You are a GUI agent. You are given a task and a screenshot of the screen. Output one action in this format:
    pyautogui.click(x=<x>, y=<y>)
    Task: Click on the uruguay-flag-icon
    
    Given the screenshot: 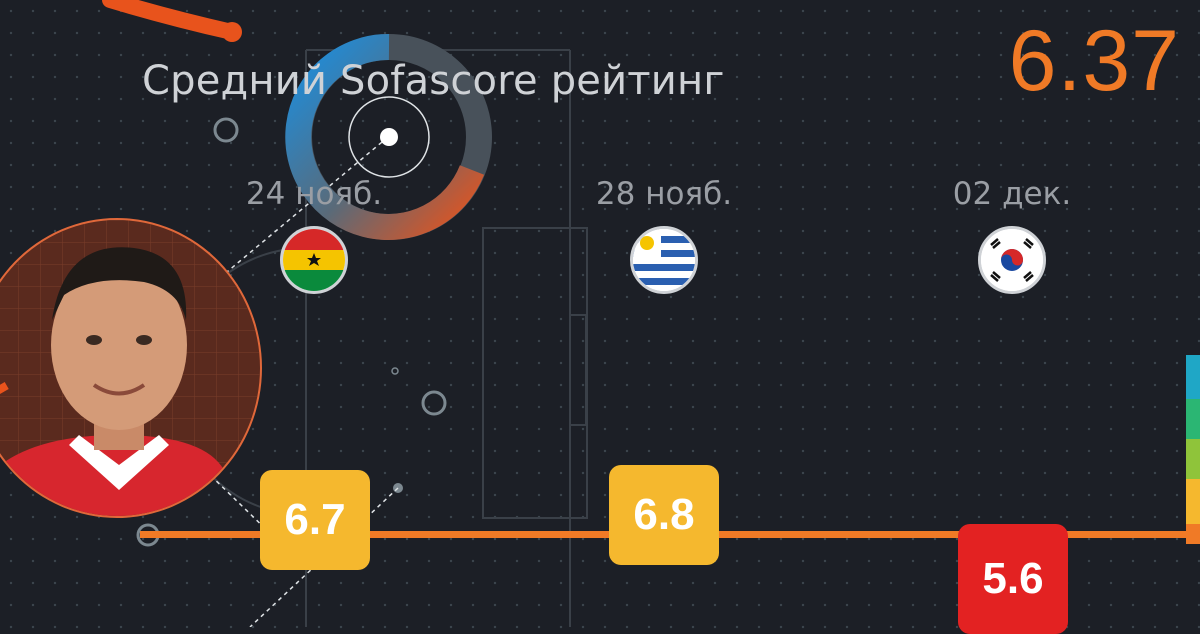 What is the action you would take?
    pyautogui.click(x=664, y=260)
    